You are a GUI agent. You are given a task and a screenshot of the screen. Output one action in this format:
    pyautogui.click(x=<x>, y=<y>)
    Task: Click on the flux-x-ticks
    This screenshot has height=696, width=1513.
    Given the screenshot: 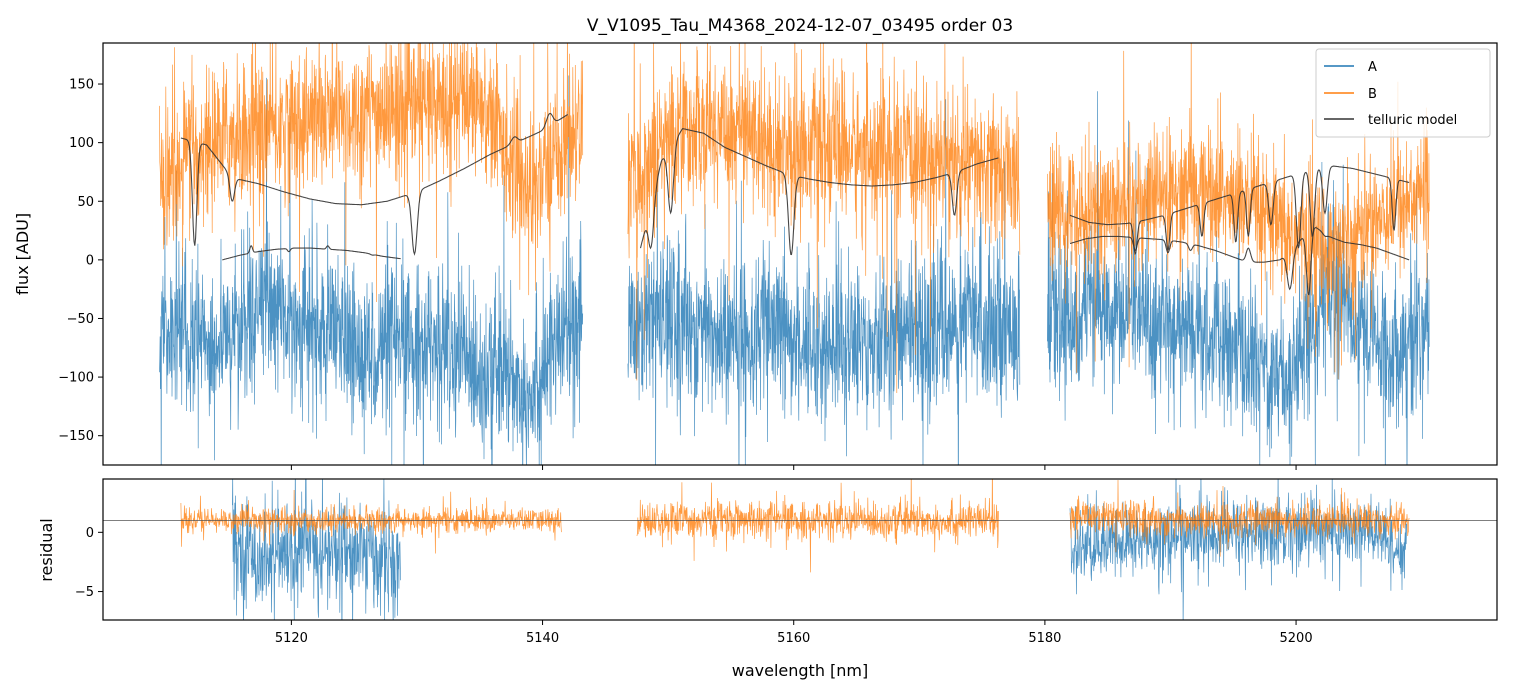 What is the action you would take?
    pyautogui.click(x=793, y=467)
    